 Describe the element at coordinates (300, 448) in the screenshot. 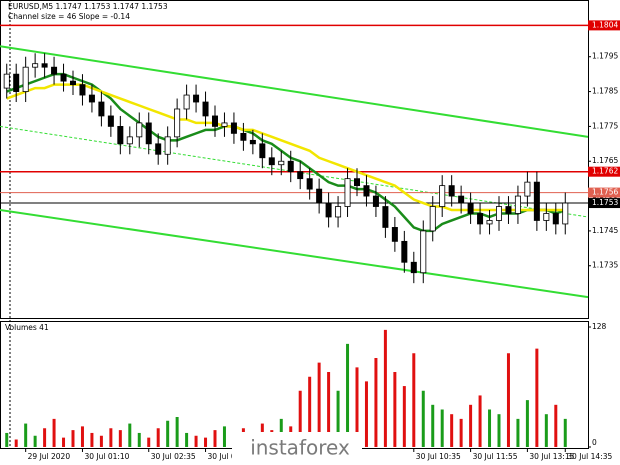

I see `watermark: instaforex` at that location.